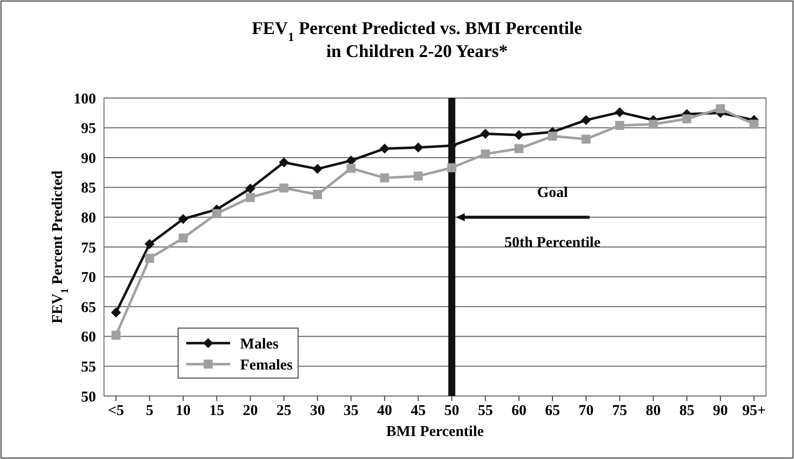  Describe the element at coordinates (485, 411) in the screenshot. I see `x-tick-label: 55` at that location.